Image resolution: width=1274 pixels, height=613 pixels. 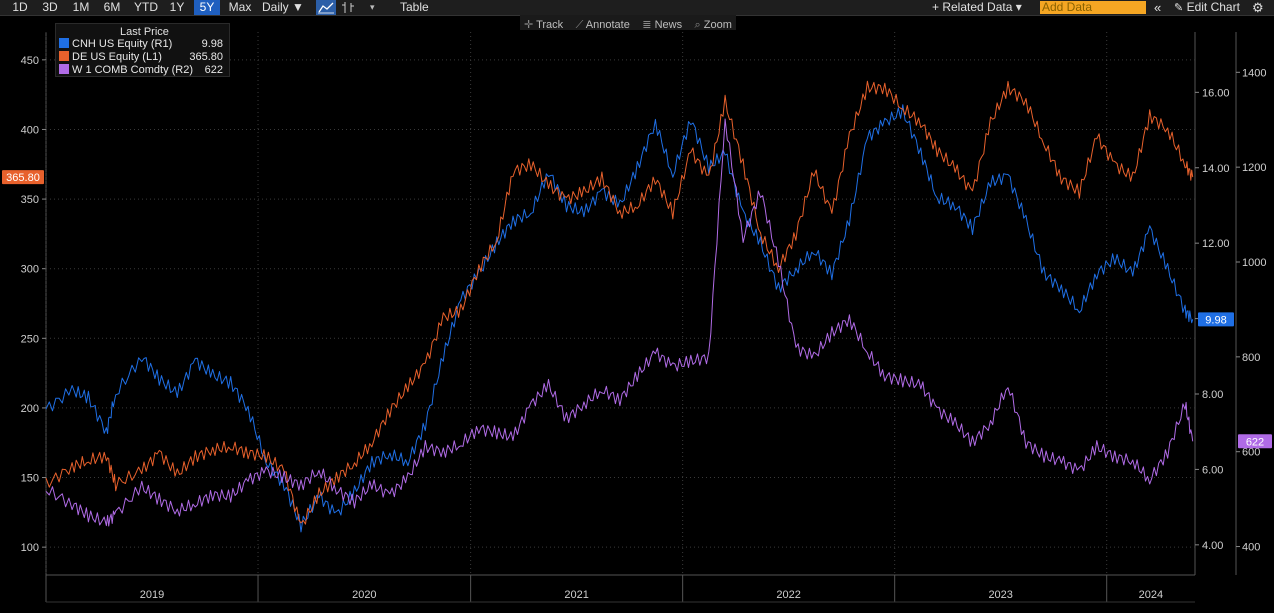 What do you see at coordinates (81, 7) in the screenshot?
I see `range-1m-button: 1M` at bounding box center [81, 7].